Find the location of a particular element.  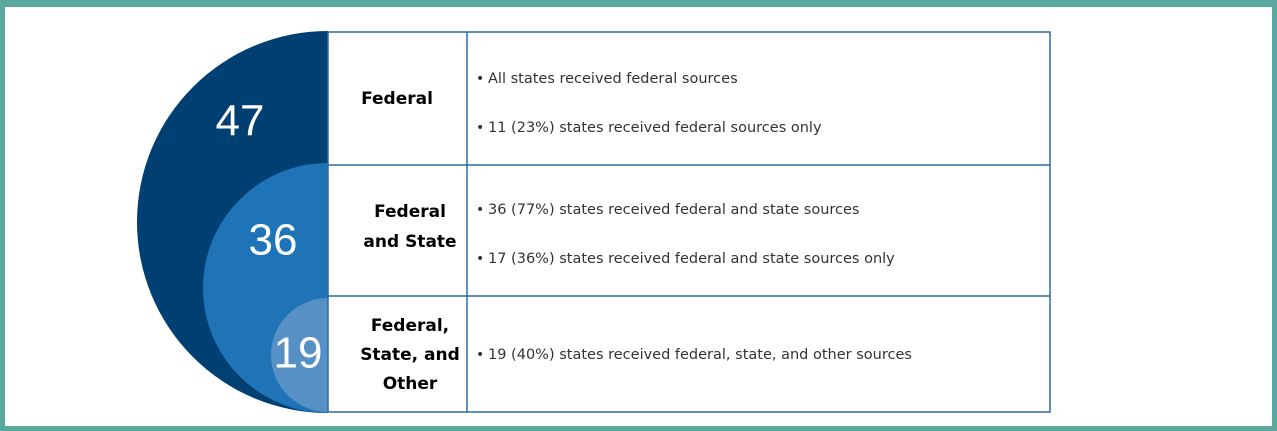

count: 36 is located at coordinates (273, 240).